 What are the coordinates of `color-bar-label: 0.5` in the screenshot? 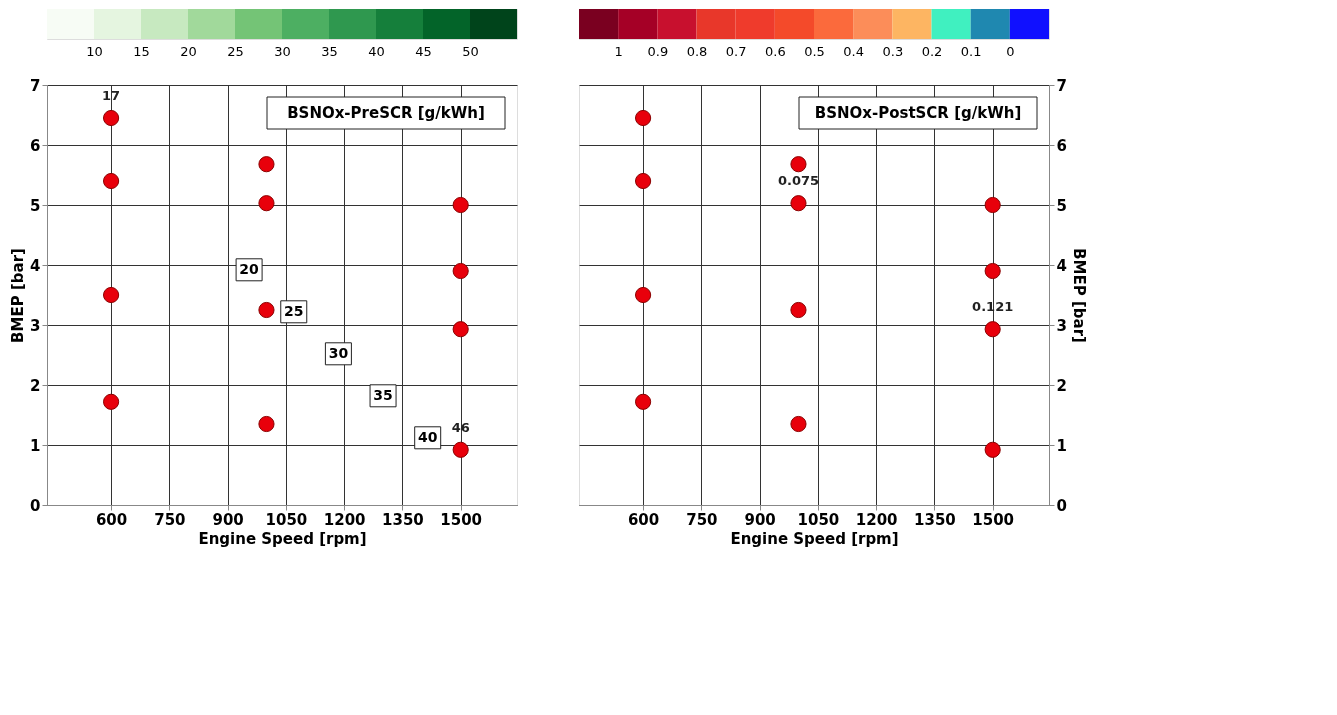 It's located at (814, 51).